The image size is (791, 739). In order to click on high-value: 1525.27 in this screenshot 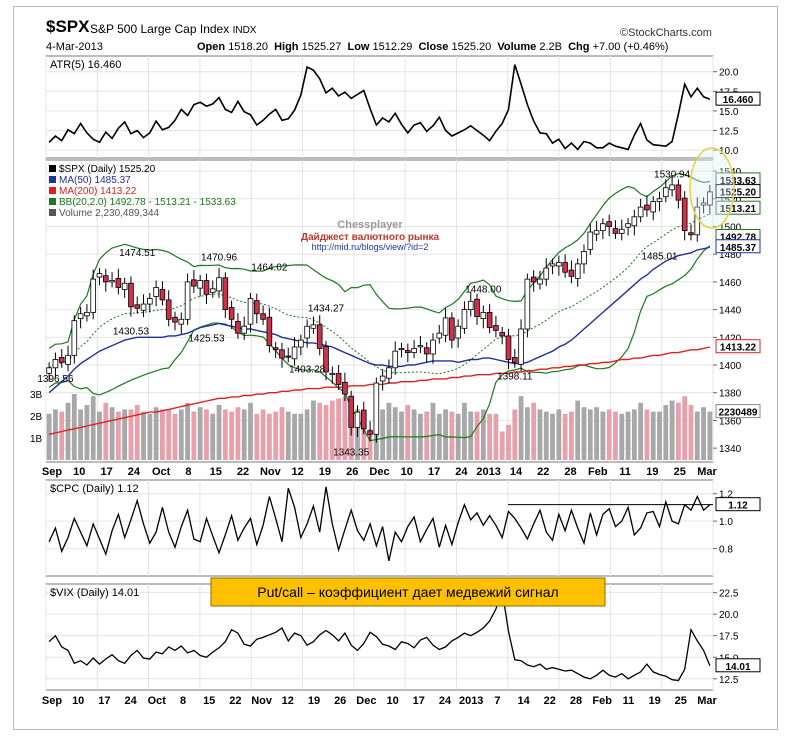, I will do `click(321, 47)`.